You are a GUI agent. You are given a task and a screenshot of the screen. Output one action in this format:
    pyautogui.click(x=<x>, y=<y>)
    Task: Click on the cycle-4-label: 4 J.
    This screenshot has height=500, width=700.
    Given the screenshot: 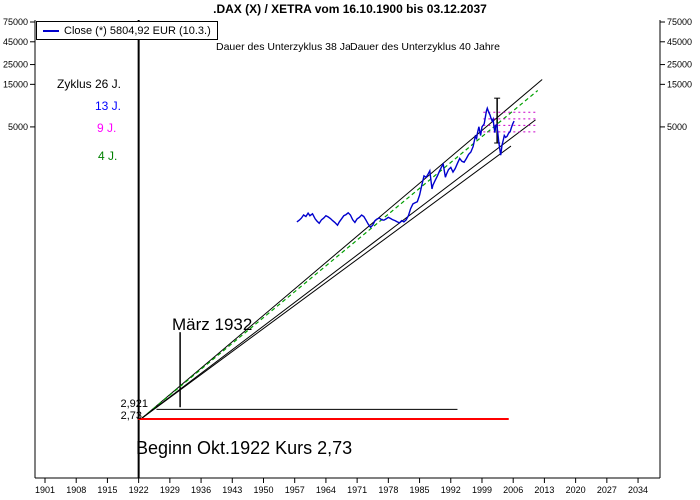 What is the action you would take?
    pyautogui.click(x=108, y=156)
    